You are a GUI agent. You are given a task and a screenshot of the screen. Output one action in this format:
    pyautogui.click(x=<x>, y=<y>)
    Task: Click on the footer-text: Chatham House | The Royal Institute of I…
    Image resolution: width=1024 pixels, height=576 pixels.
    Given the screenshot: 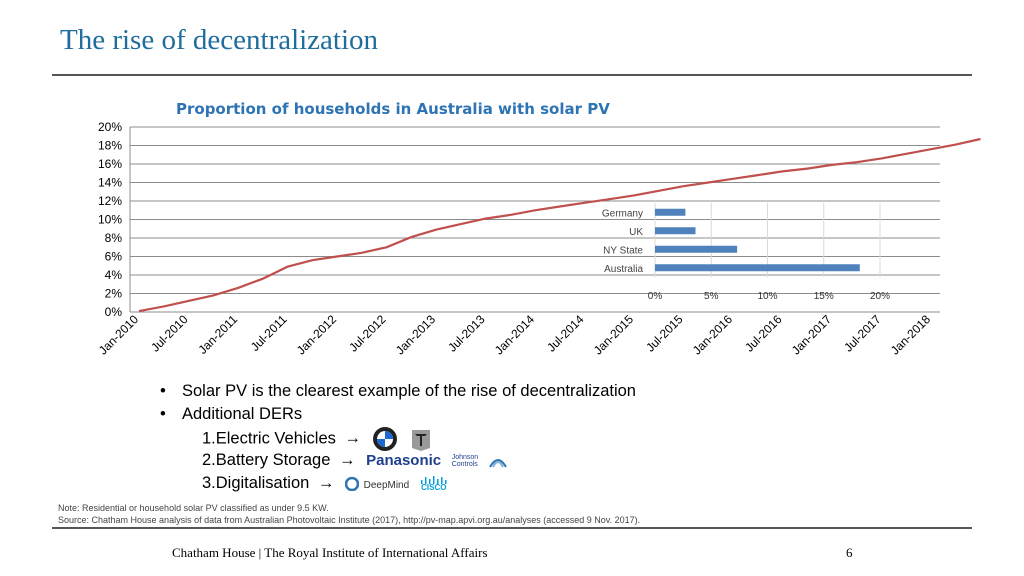 What is the action you would take?
    pyautogui.click(x=330, y=552)
    